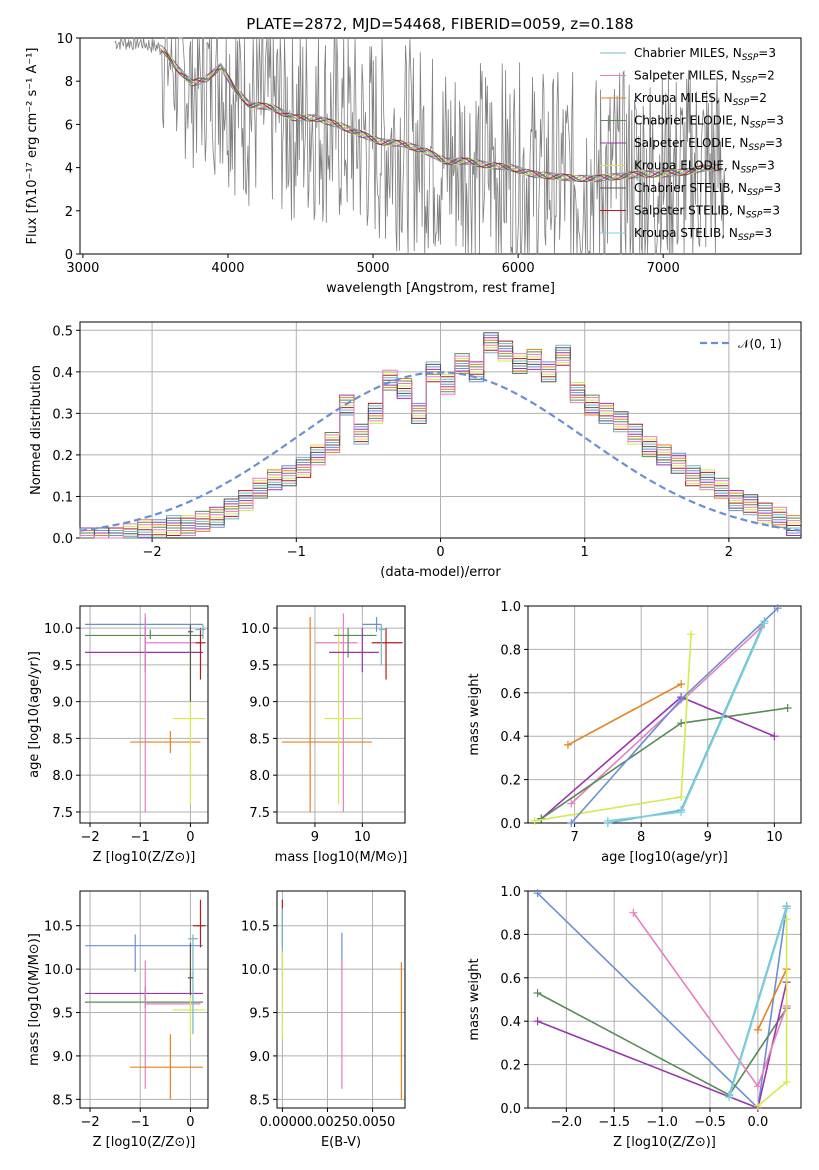 Image resolution: width=819 pixels, height=1170 pixels. I want to click on spectrum-y-axis-label: Flux [fλ10⁻¹⁷ erg cm⁻² s⁻¹ A⁻¹], so click(32, 146).